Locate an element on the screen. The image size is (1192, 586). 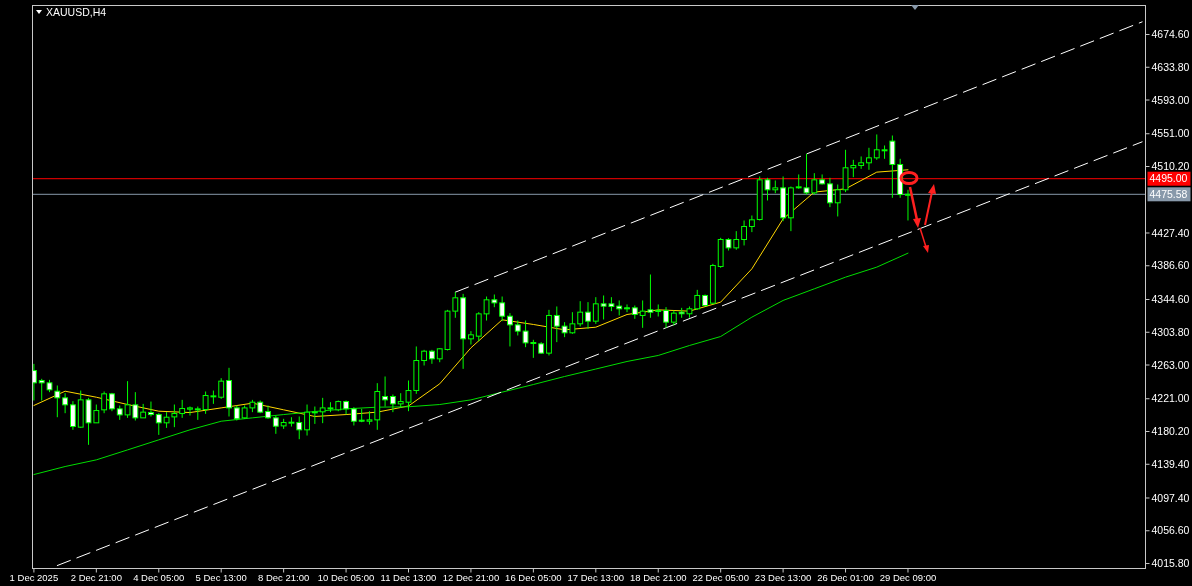
y-tick-label: 4221.00 is located at coordinates (1170, 398).